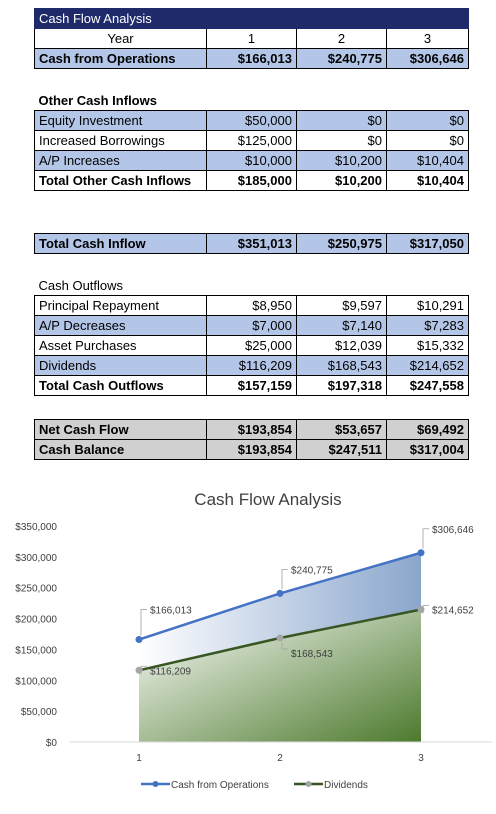 This screenshot has height=814, width=496. I want to click on y-tick-label: $50,000, so click(39, 712).